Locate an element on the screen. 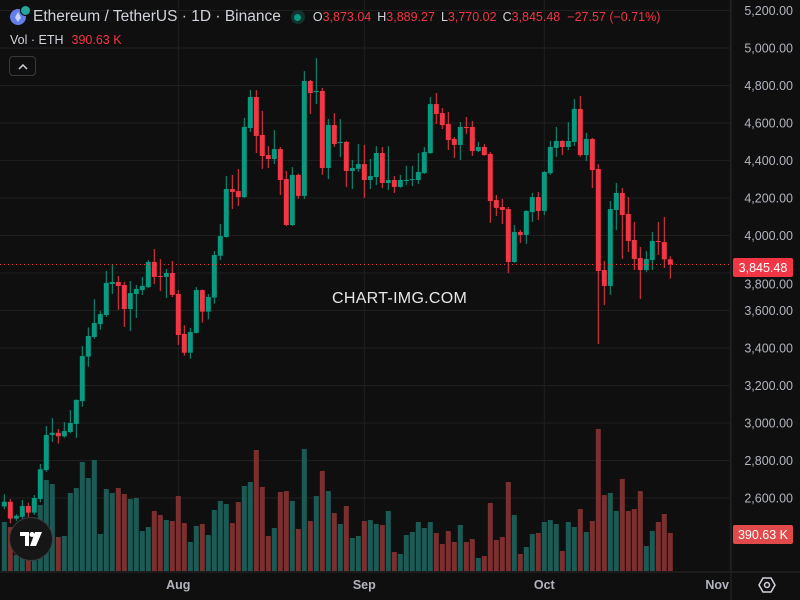 This screenshot has height=600, width=800. time-tick-label: Aug is located at coordinates (178, 585).